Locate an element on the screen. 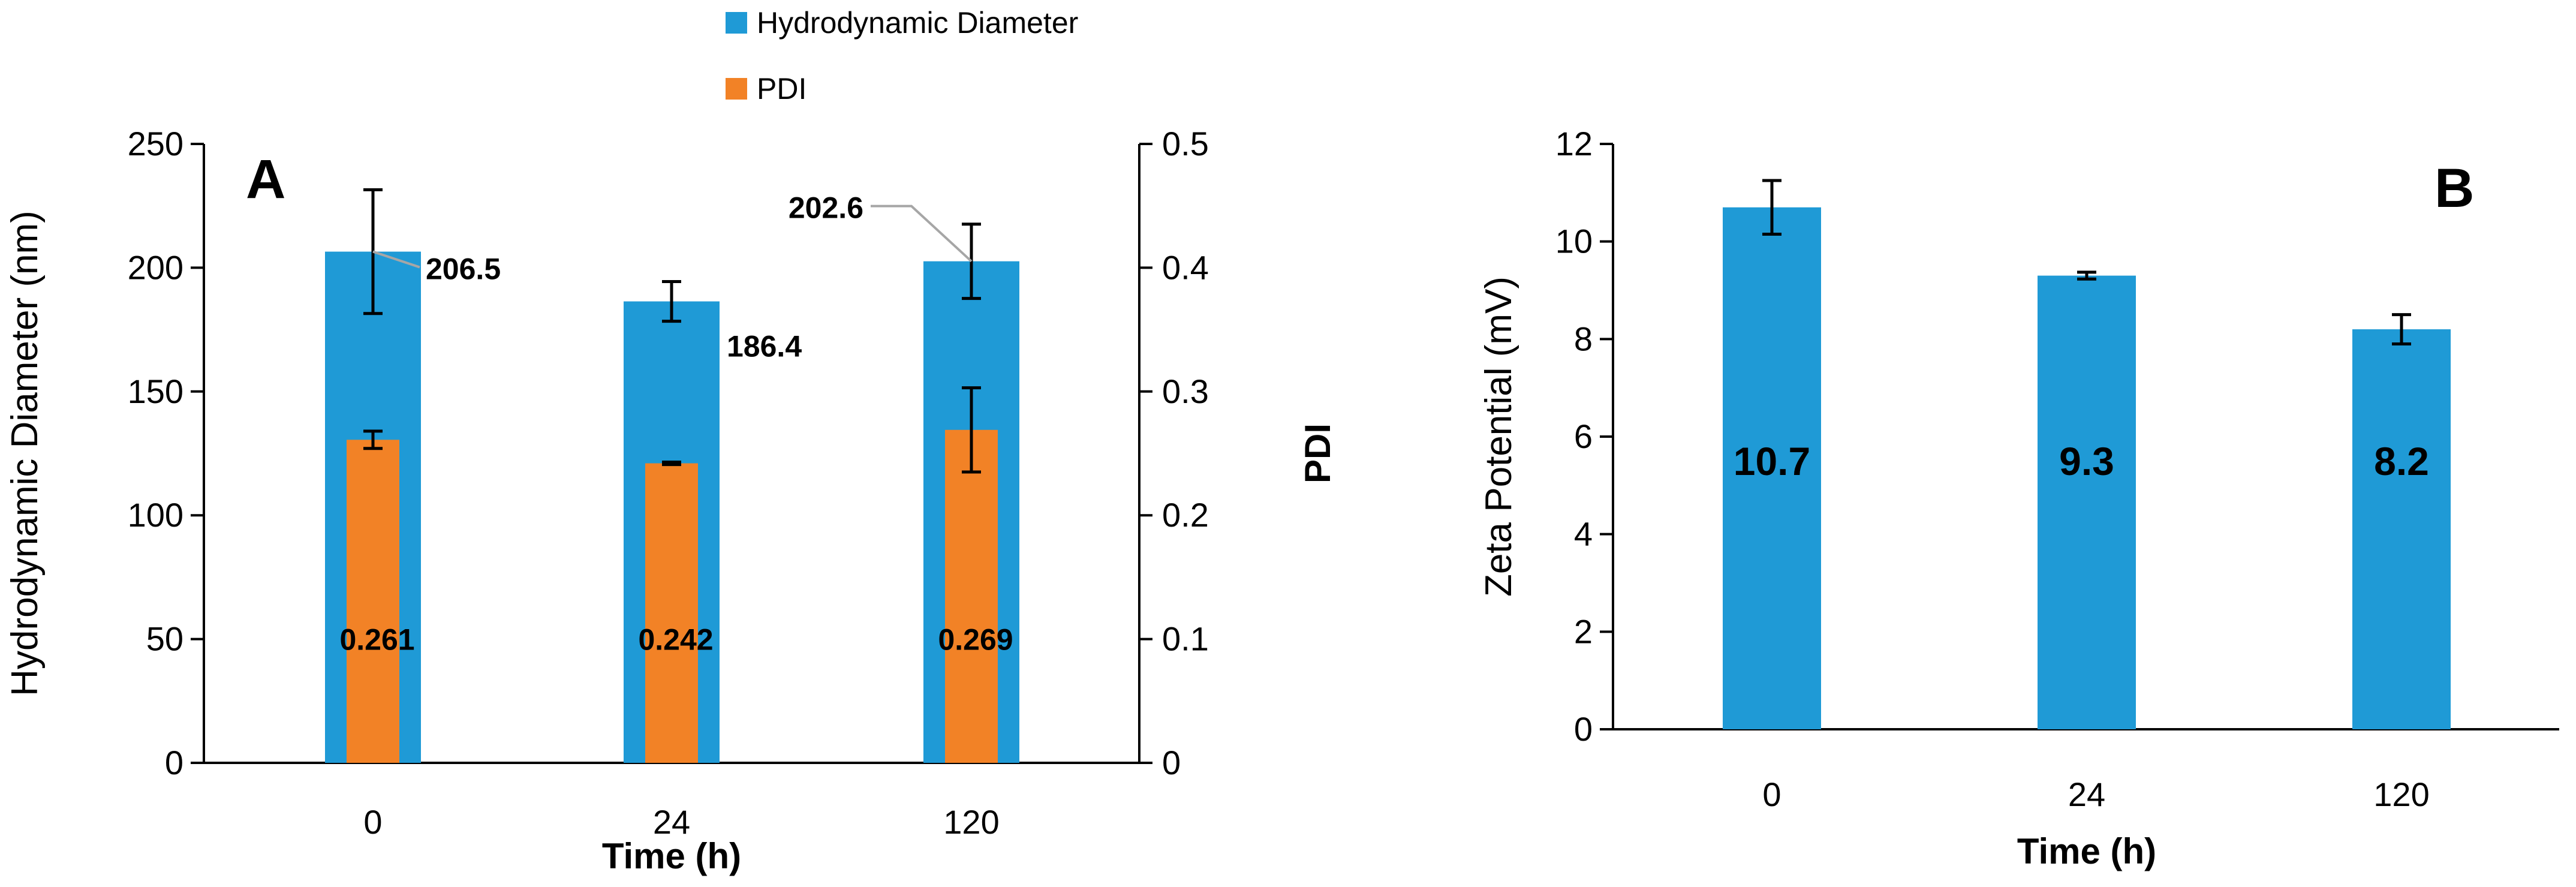 The height and width of the screenshot is (887, 2576). pdi-value-label: 0.269 is located at coordinates (976, 640).